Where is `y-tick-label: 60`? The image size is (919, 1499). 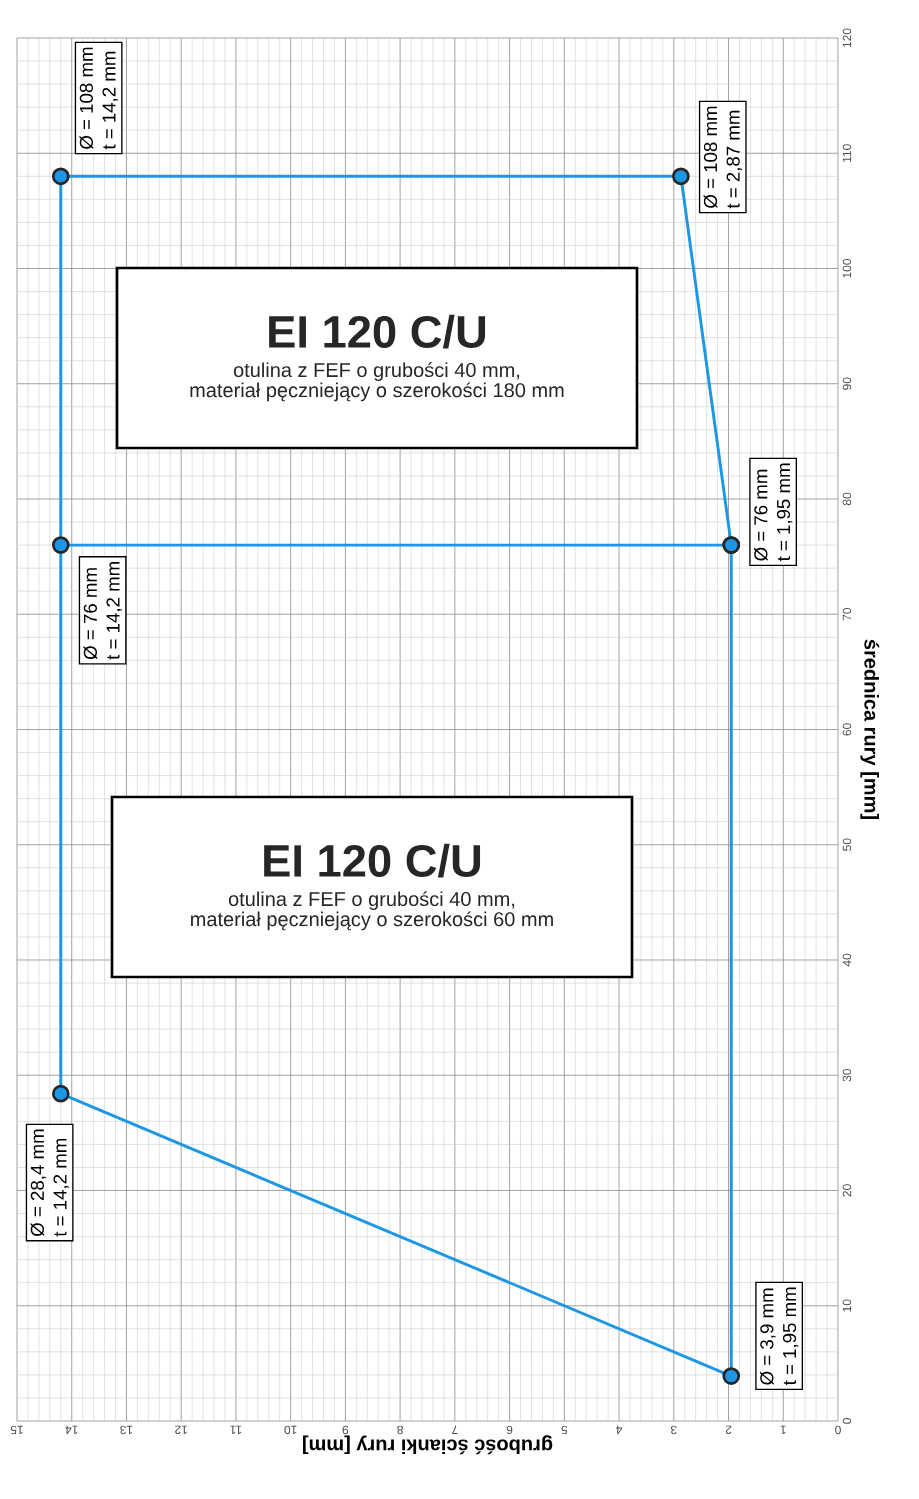
y-tick-label: 60 is located at coordinates (847, 729).